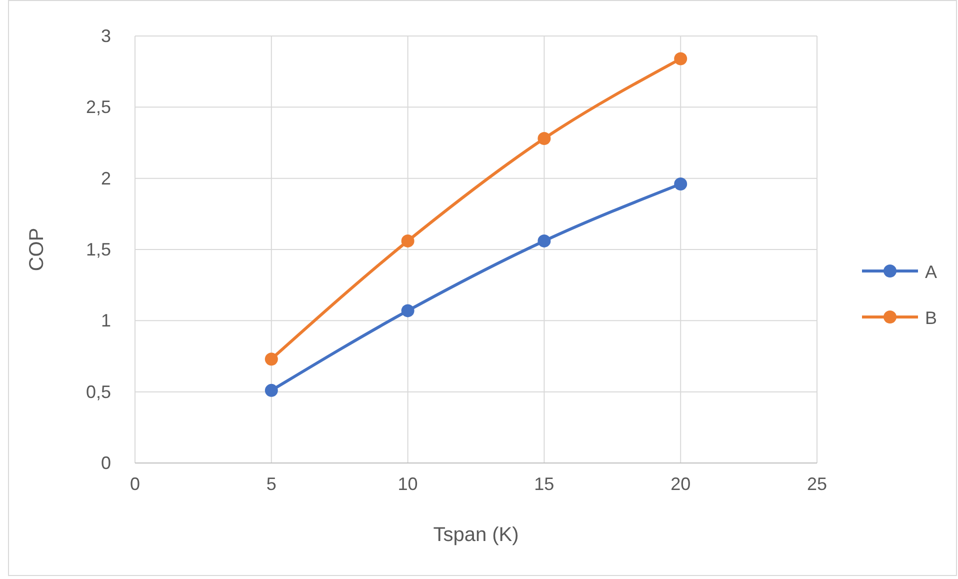 This screenshot has height=579, width=958. I want to click on y-tick-label: 2,5, so click(98, 107).